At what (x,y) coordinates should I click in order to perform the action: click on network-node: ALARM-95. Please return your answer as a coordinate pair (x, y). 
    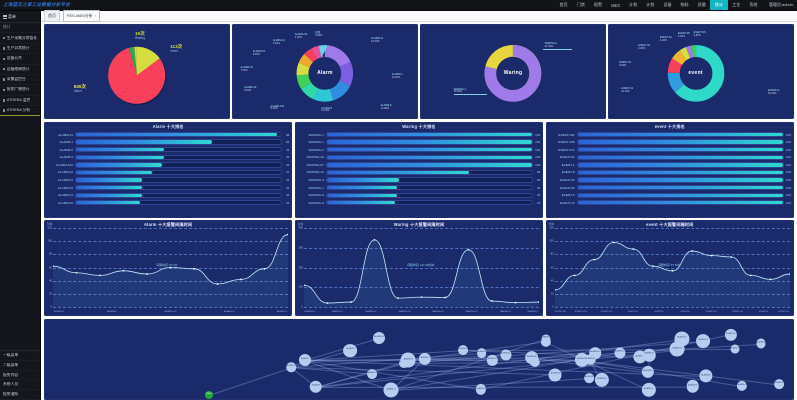
    Looking at the image, I should click on (620, 353).